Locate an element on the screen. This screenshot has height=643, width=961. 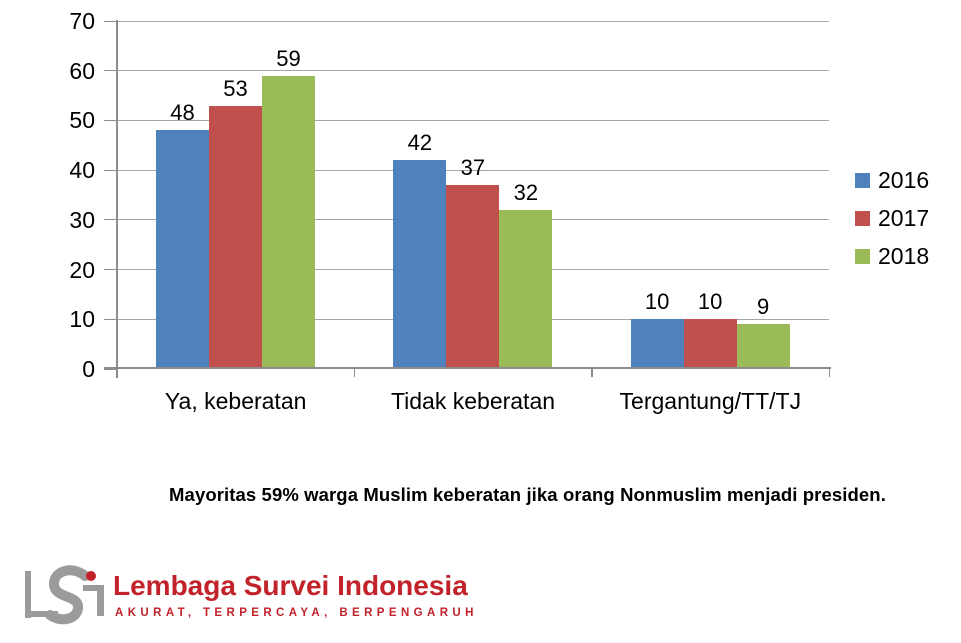
bar-value-2016-2: 10 is located at coordinates (657, 302).